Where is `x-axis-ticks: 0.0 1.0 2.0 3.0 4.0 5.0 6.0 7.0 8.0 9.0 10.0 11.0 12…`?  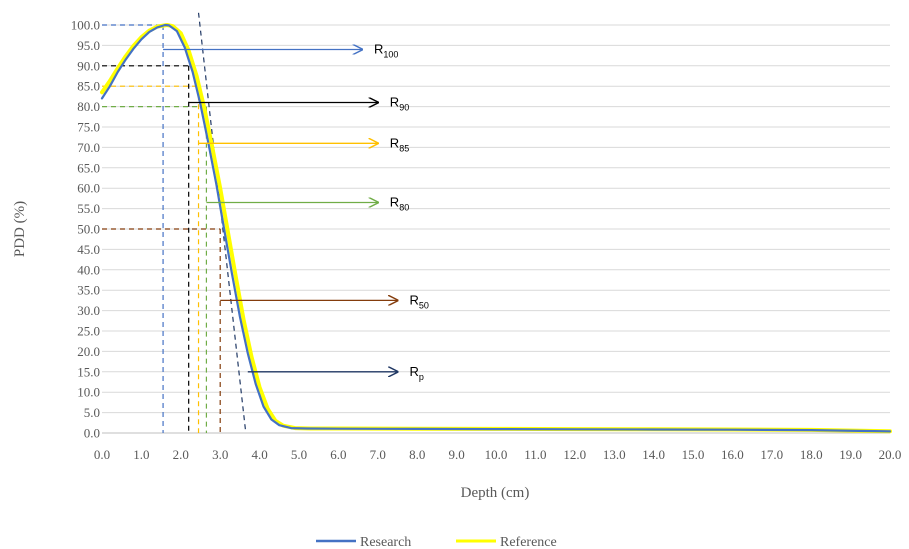 x-axis-ticks: 0.0 1.0 2.0 3.0 4.0 5.0 6.0 7.0 8.0 9.0 10.0 11.0 12… is located at coordinates (498, 454).